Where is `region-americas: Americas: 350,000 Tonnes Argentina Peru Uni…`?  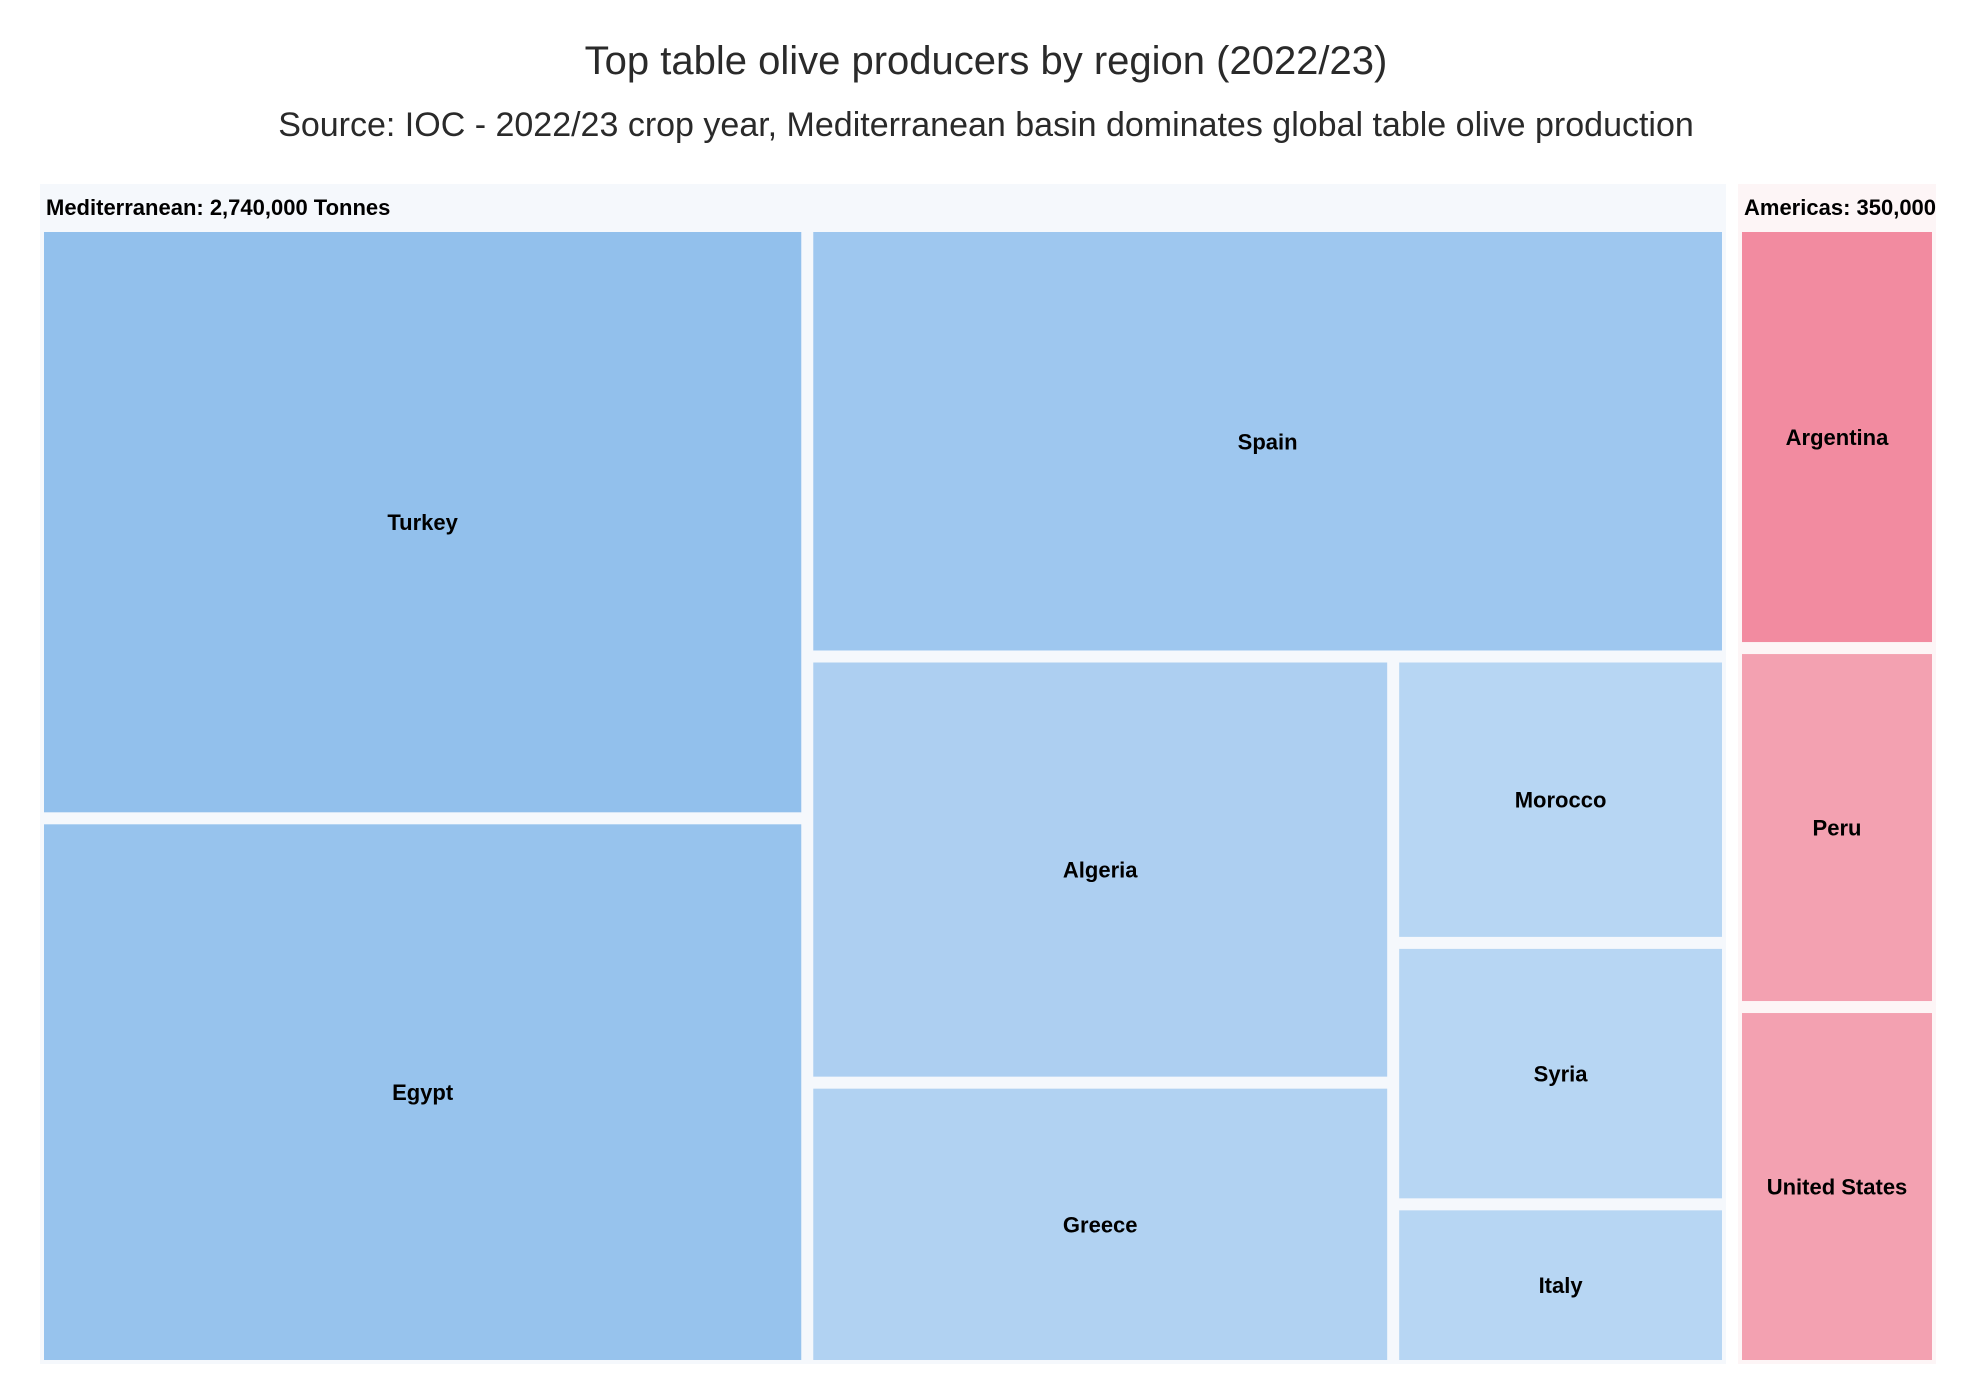
region-americas: Americas: 350,000 Tonnes Argentina Peru Uni… is located at coordinates (1855, 774).